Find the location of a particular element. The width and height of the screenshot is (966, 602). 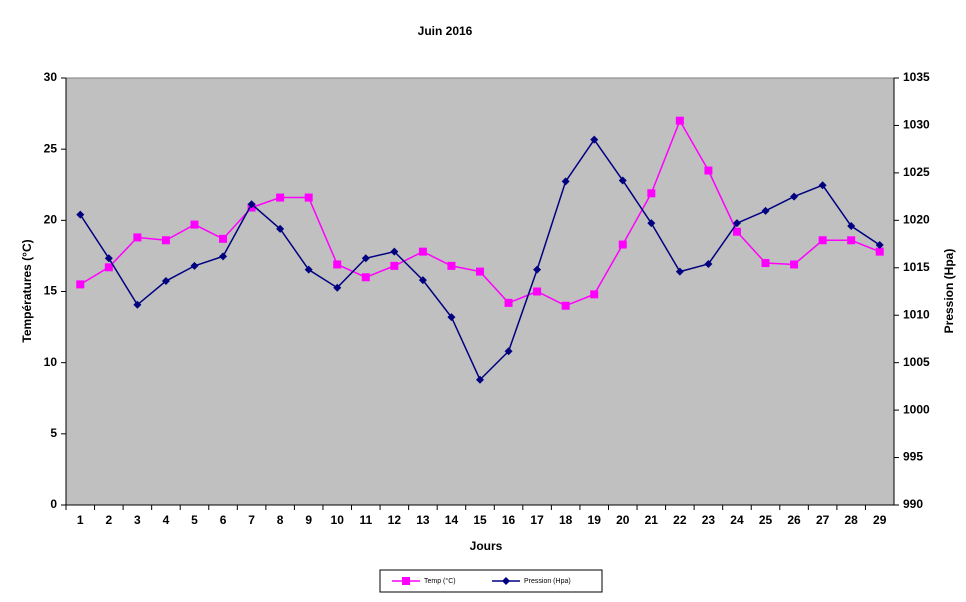

y2-tick-label: 995 is located at coordinates (913, 457).